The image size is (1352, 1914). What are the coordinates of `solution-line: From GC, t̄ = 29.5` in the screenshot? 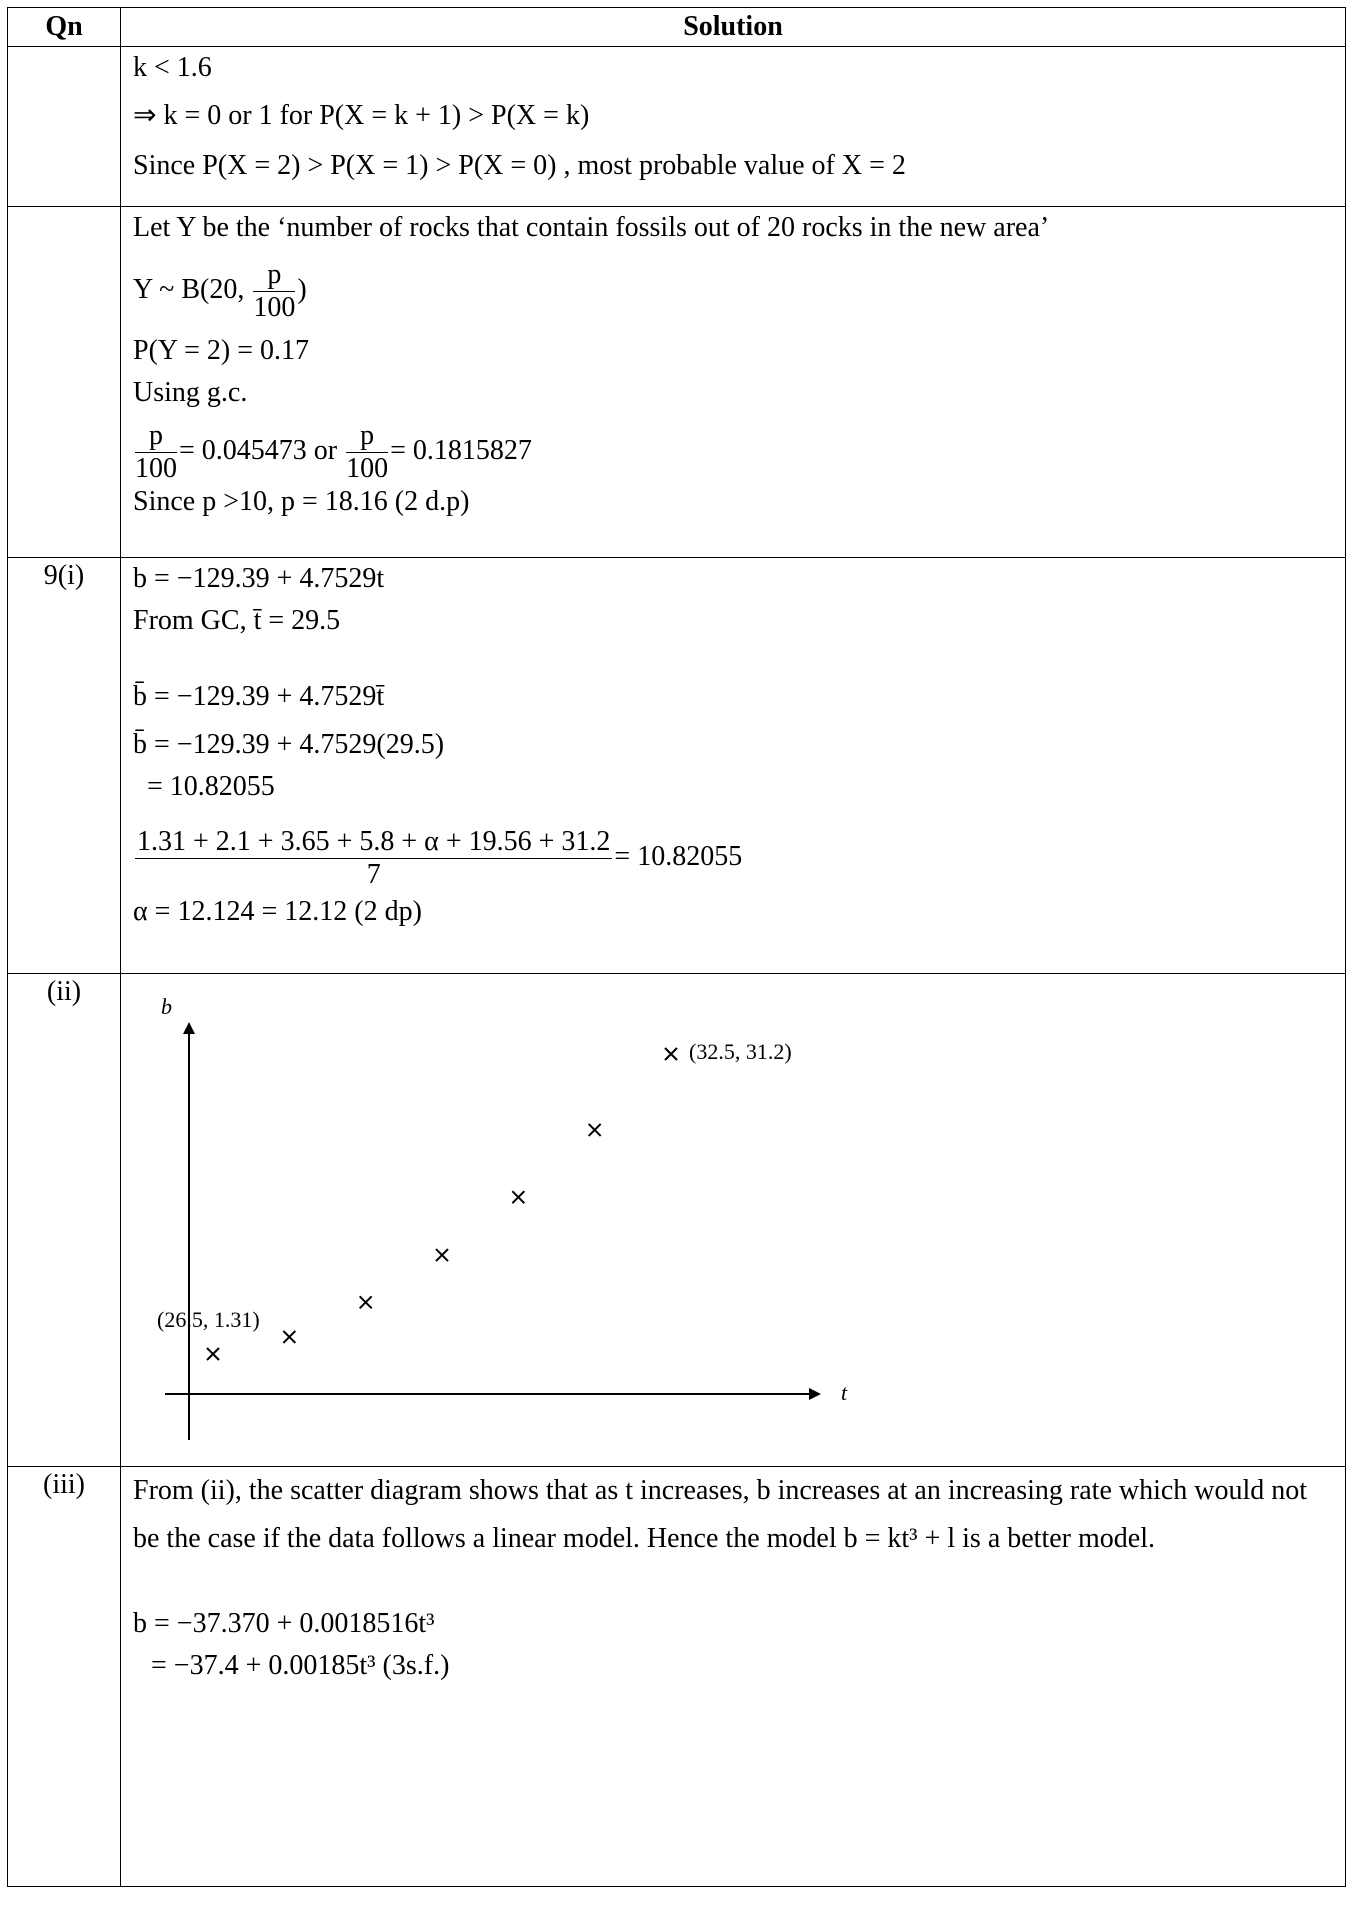 It's located at (237, 620).